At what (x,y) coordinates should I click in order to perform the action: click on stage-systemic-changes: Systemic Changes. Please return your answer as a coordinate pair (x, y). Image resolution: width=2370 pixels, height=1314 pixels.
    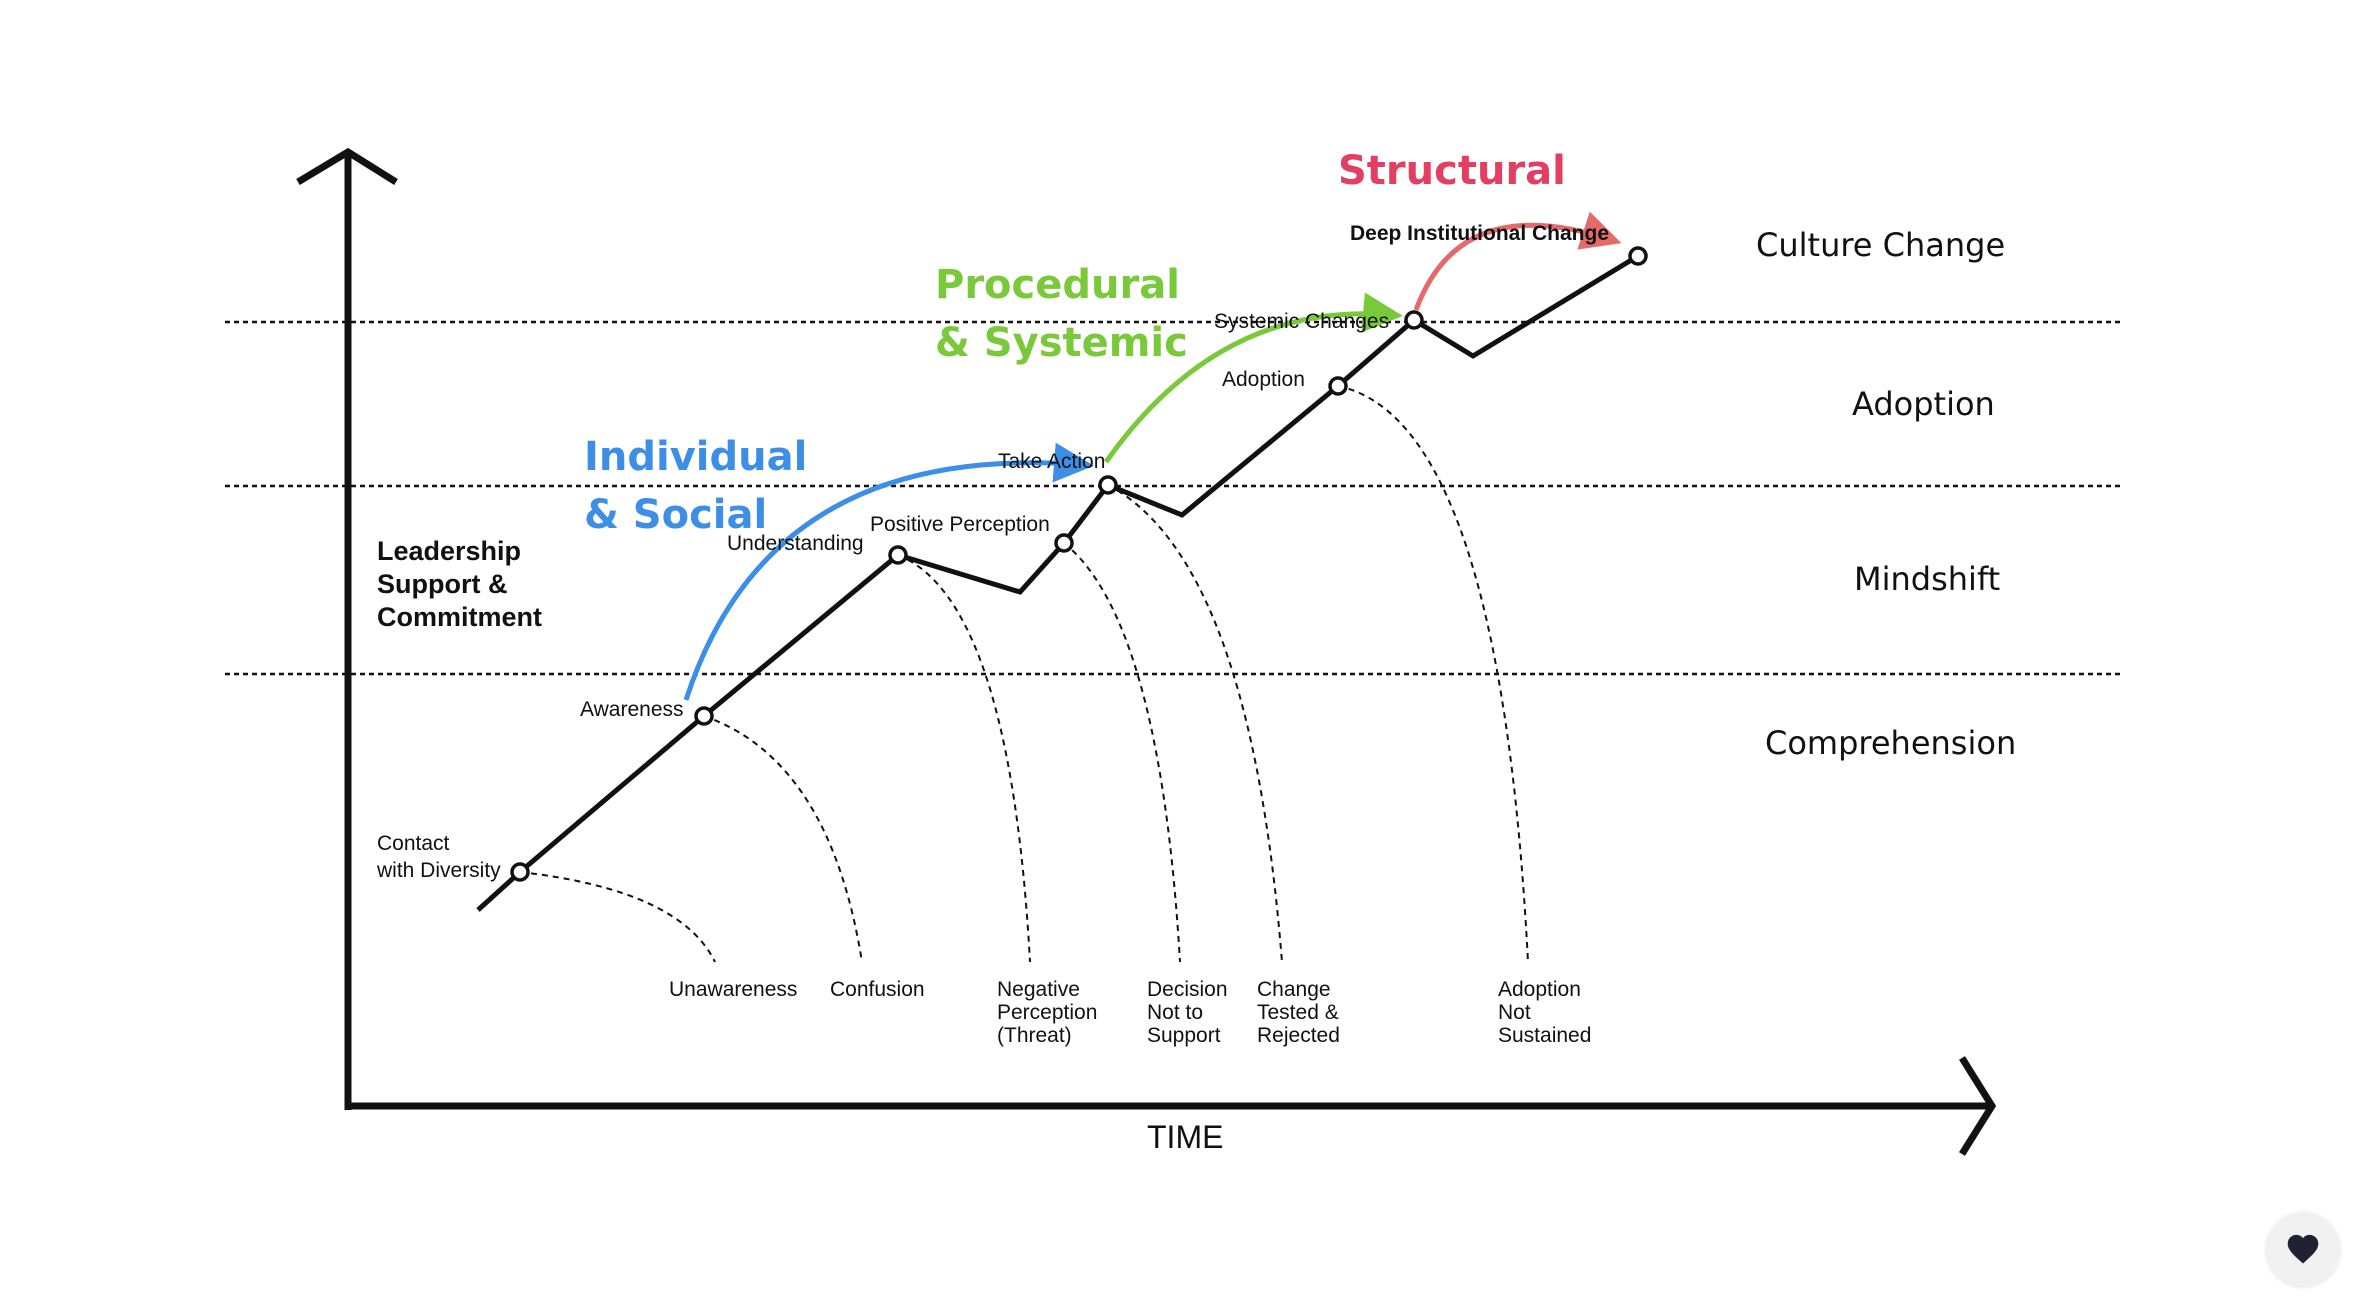
    Looking at the image, I should click on (1301, 321).